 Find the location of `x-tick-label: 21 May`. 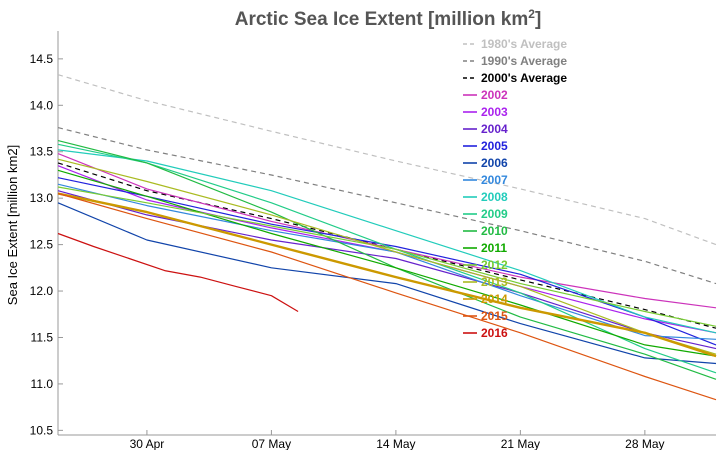

x-tick-label: 21 May is located at coordinates (520, 443).